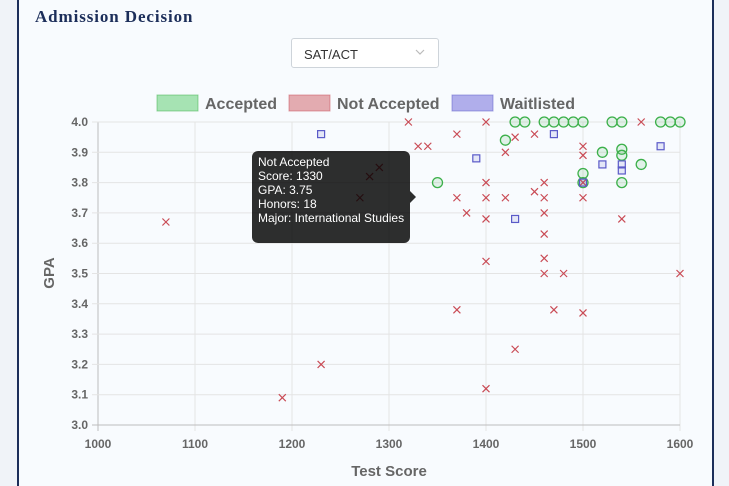 The image size is (729, 486). What do you see at coordinates (79, 364) in the screenshot?
I see `y-tick-label: 3.2` at bounding box center [79, 364].